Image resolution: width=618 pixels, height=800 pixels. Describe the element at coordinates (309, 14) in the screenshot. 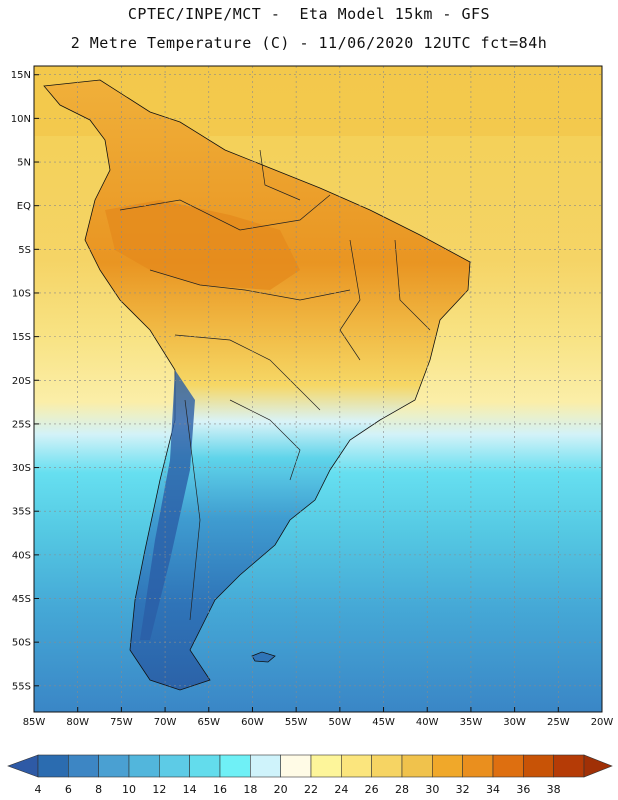

I see `map-title-line1: CPTEC/INPE/MCT - Eta Model 15km - GFS` at that location.